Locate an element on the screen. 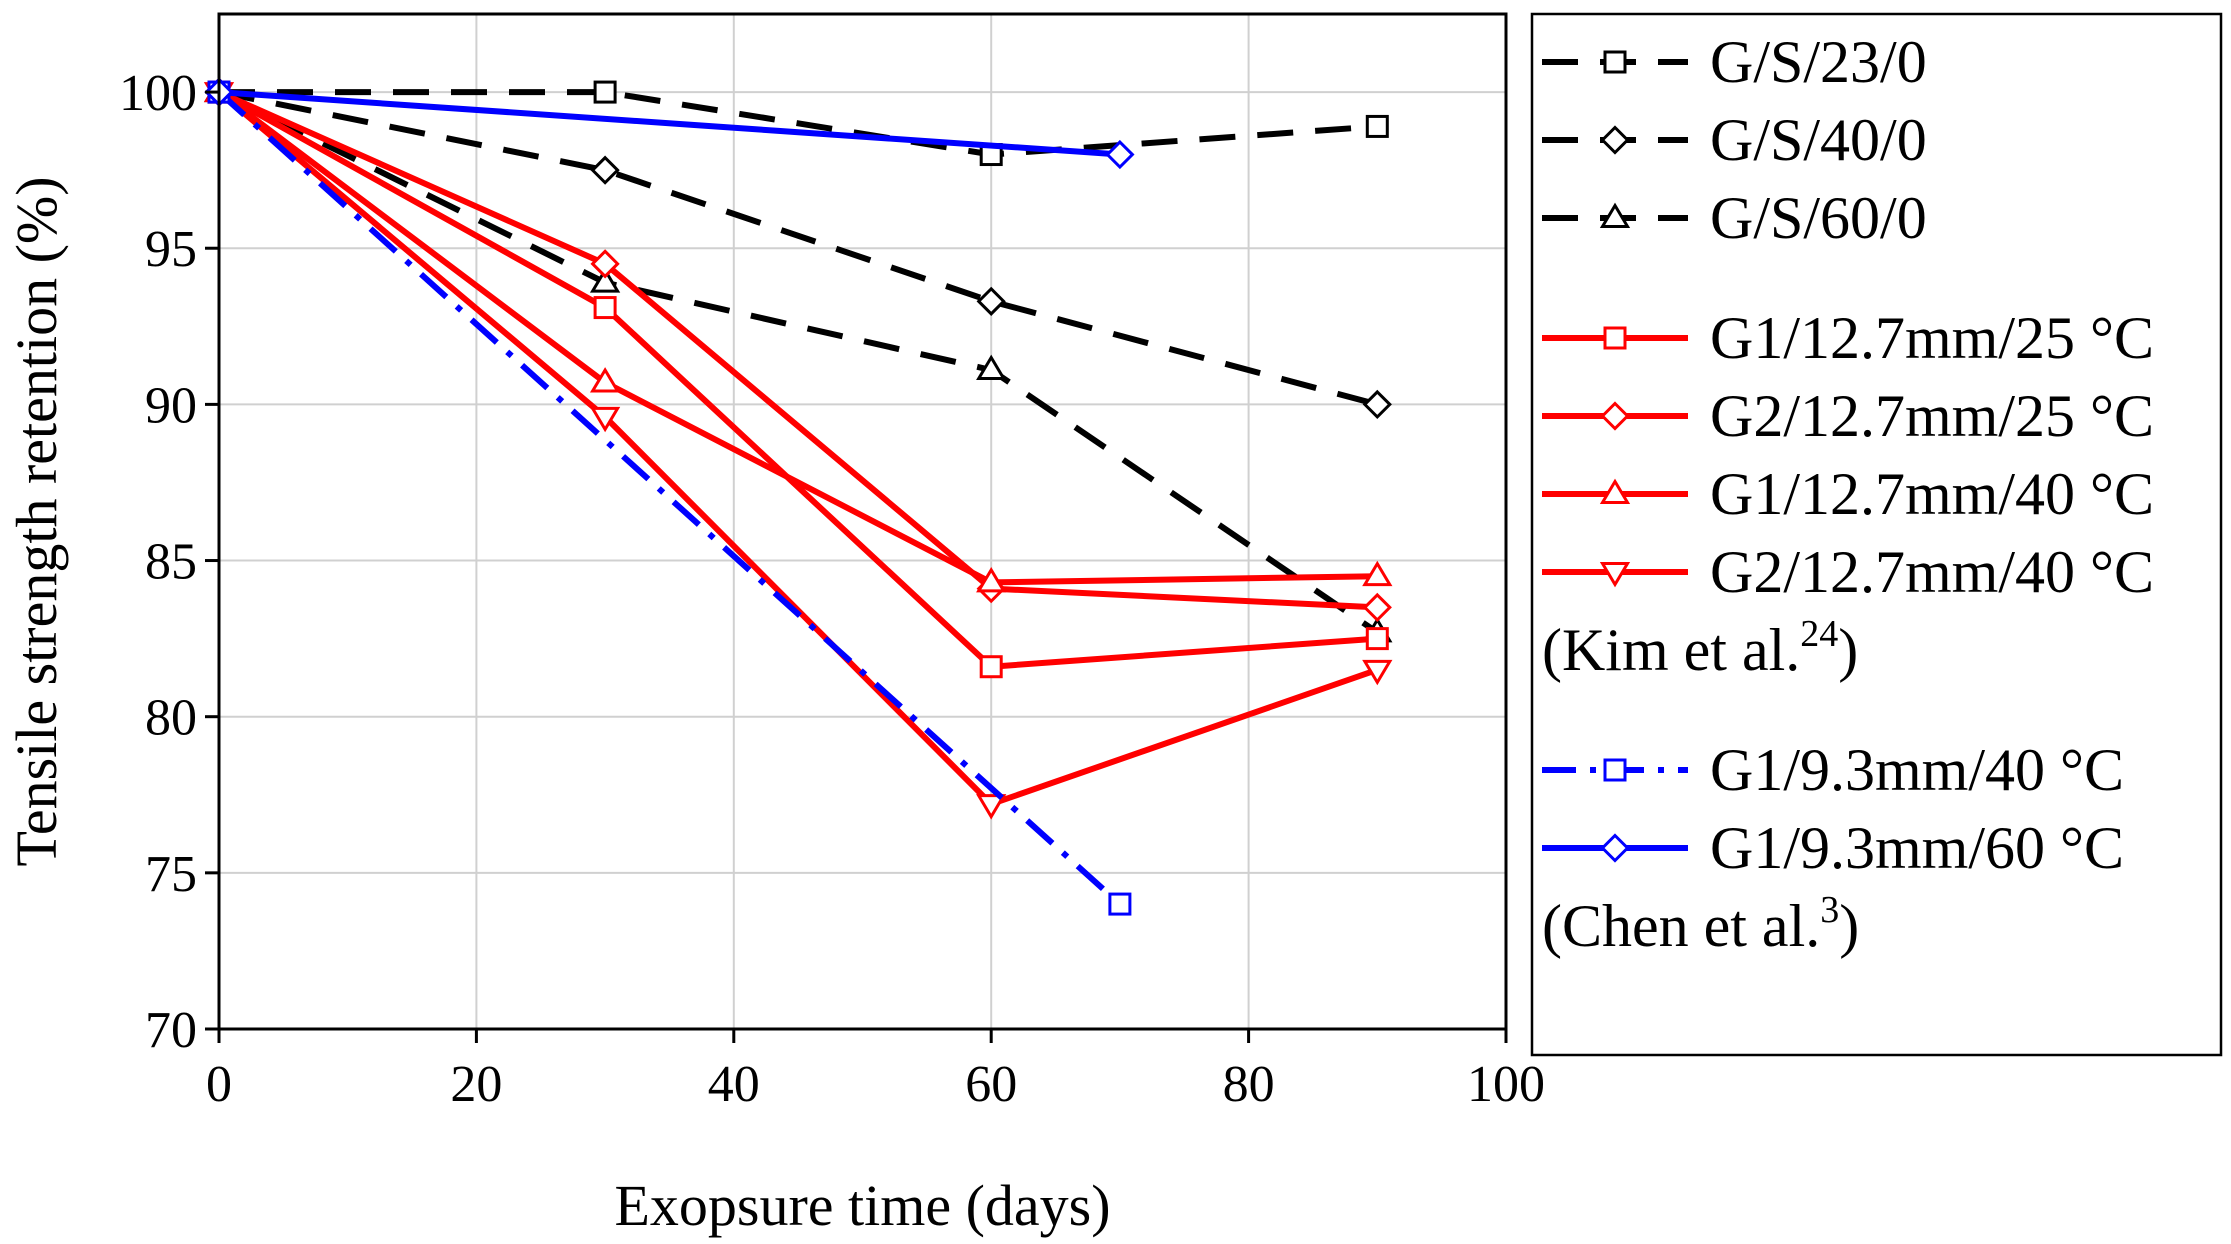  citation-text: (Kim et al. is located at coordinates (1671, 650).